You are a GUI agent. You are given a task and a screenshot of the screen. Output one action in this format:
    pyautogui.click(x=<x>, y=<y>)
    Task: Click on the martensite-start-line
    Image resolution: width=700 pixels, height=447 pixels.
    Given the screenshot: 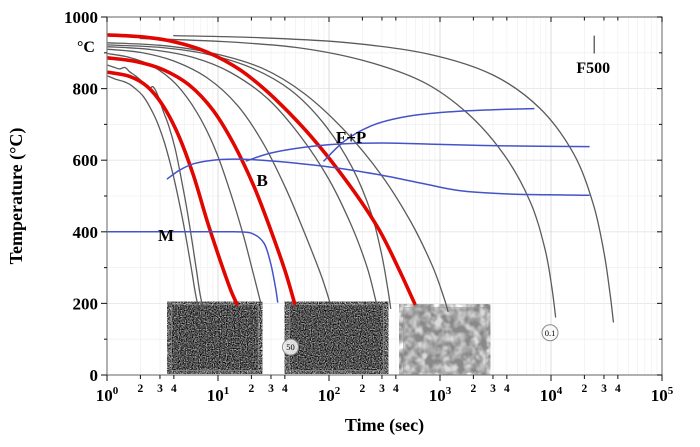 What is the action you would take?
    pyautogui.click(x=193, y=266)
    